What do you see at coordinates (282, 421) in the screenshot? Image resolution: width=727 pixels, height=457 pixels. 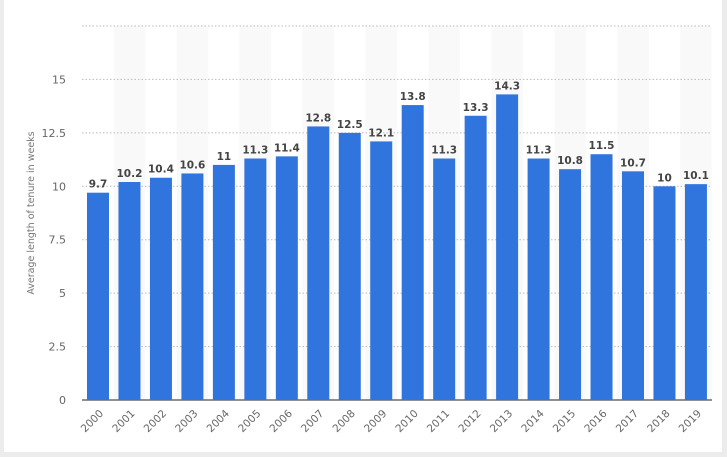 I see `x-tick-label: 2006` at bounding box center [282, 421].